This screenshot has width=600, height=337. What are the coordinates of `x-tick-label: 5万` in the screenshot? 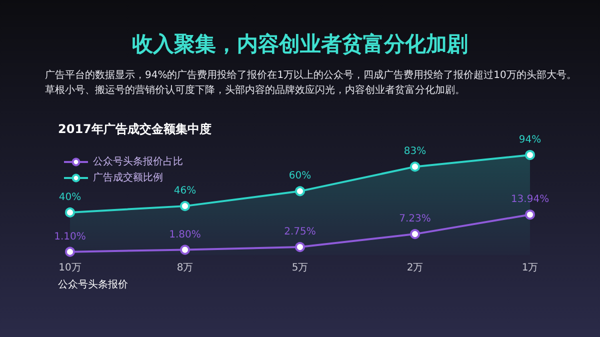 It's located at (300, 268).